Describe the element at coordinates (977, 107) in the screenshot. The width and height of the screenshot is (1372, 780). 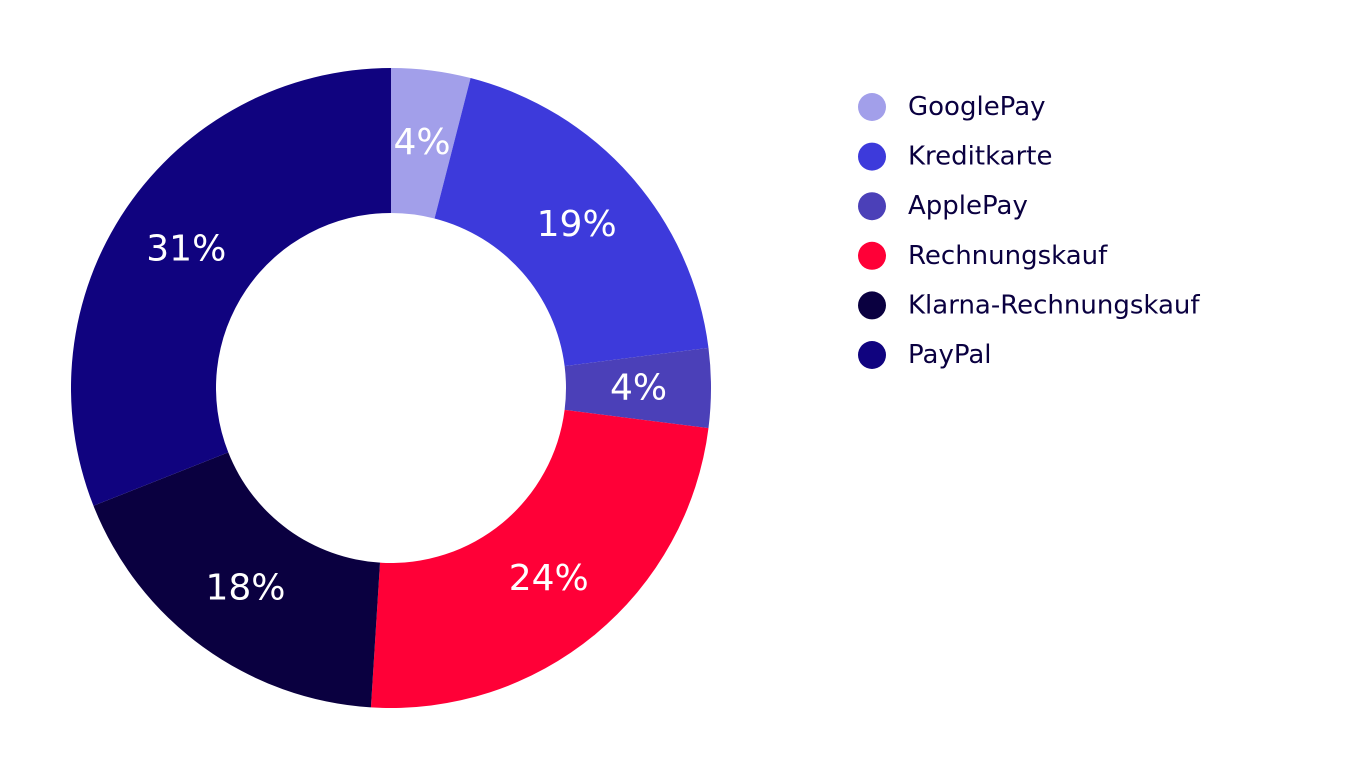
I see `legend-label: GooglePay` at that location.